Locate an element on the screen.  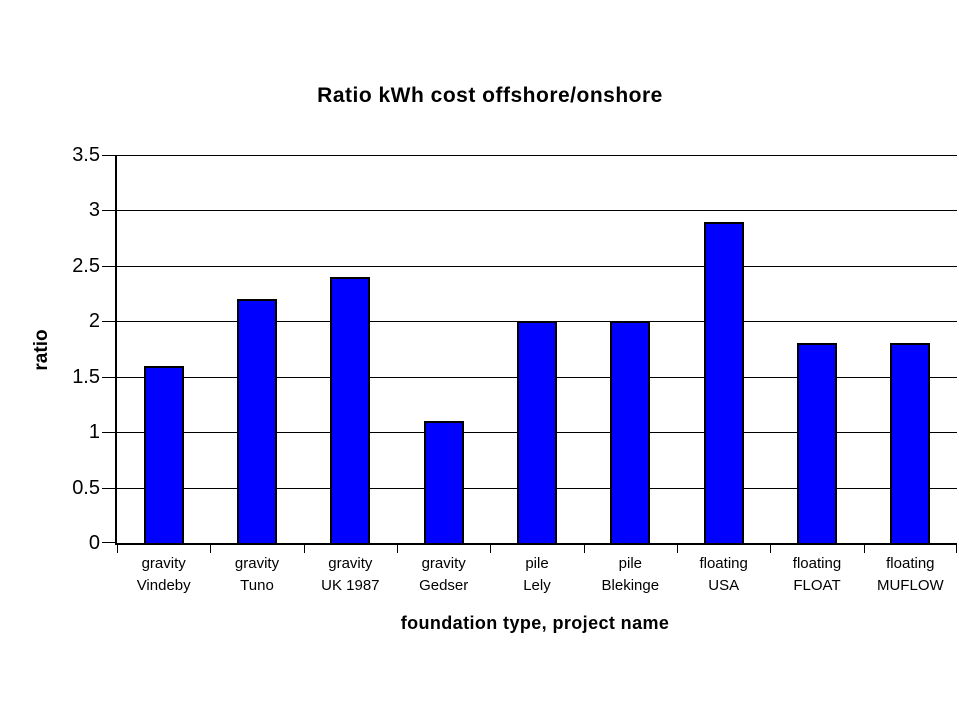
x-category-label: pile Lely is located at coordinates (537, 574).